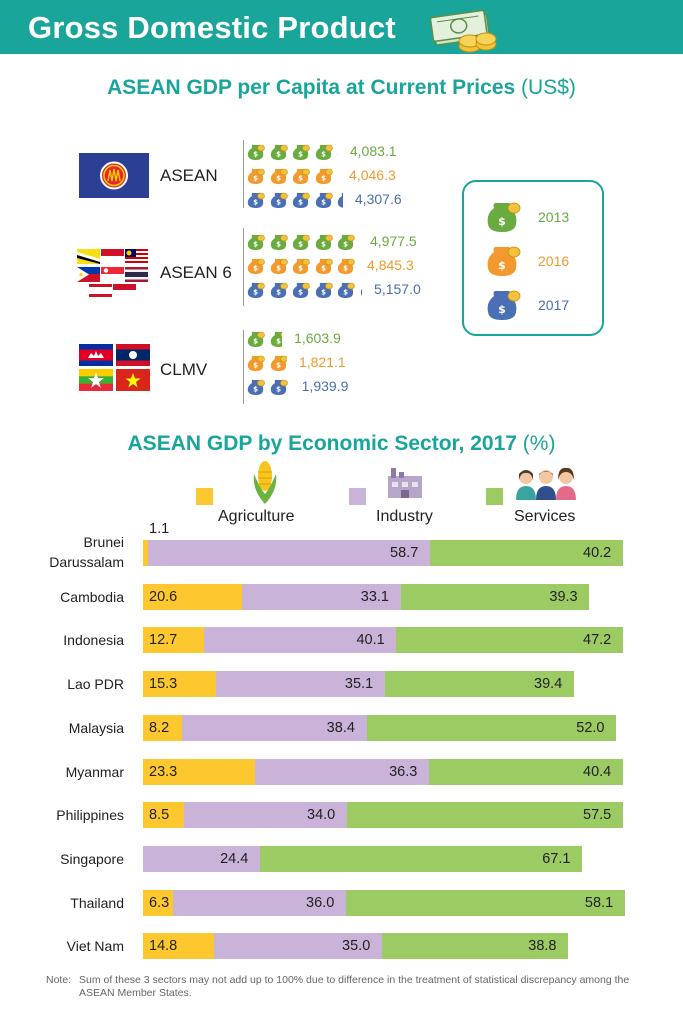 Image resolution: width=683 pixels, height=1024 pixels. What do you see at coordinates (554, 217) in the screenshot?
I see `legend-label-2013: 2013` at bounding box center [554, 217].